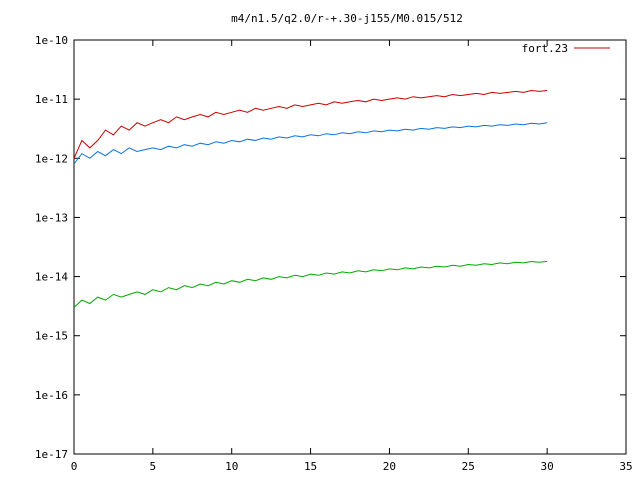 The height and width of the screenshot is (484, 640). I want to click on x-tick-label: 20, so click(389, 466).